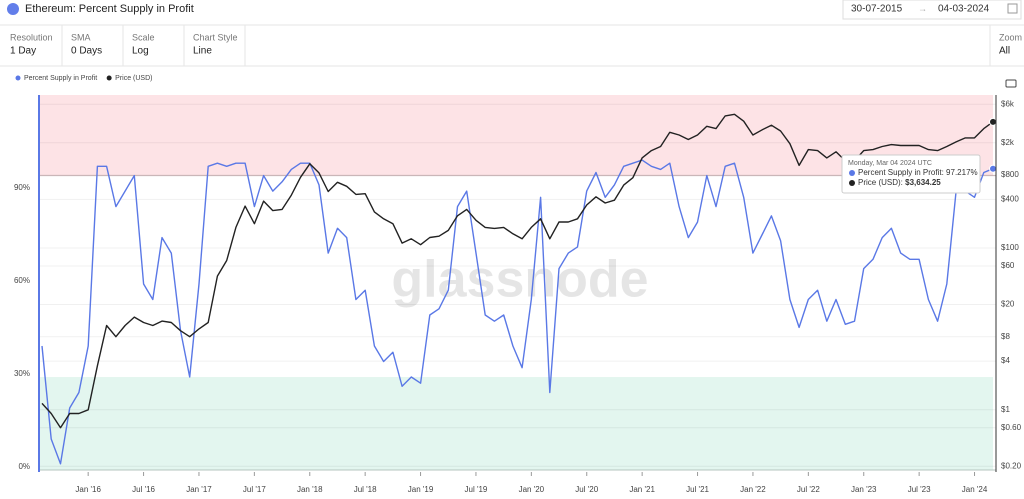 The height and width of the screenshot is (499, 1024). I want to click on x-tick-label: Jul '21, so click(697, 489).